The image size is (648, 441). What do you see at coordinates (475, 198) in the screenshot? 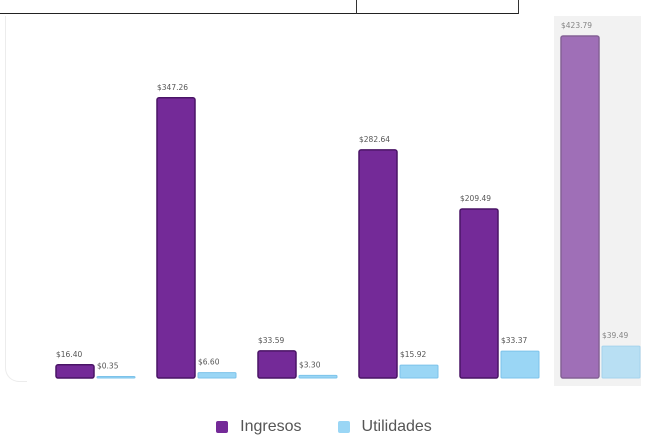
I see `data-label-ingresos-minero: $209.49` at bounding box center [475, 198].